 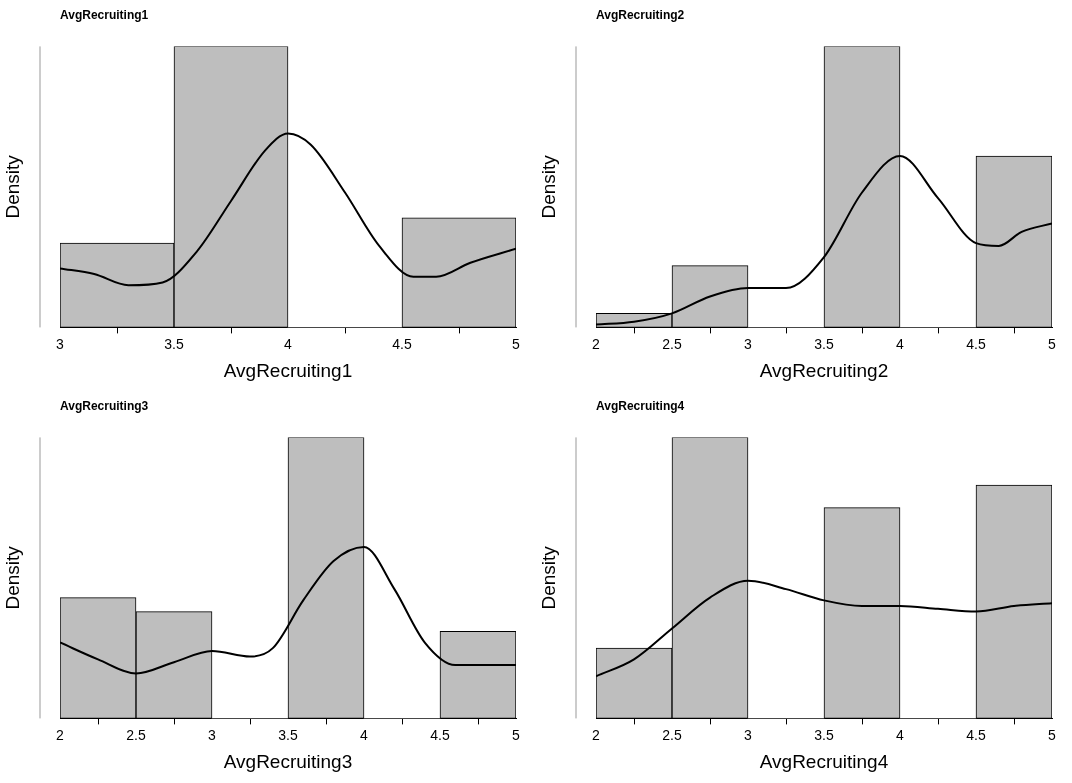 What do you see at coordinates (824, 761) in the screenshot?
I see `x-axis-title: AvgRecruiting4` at bounding box center [824, 761].